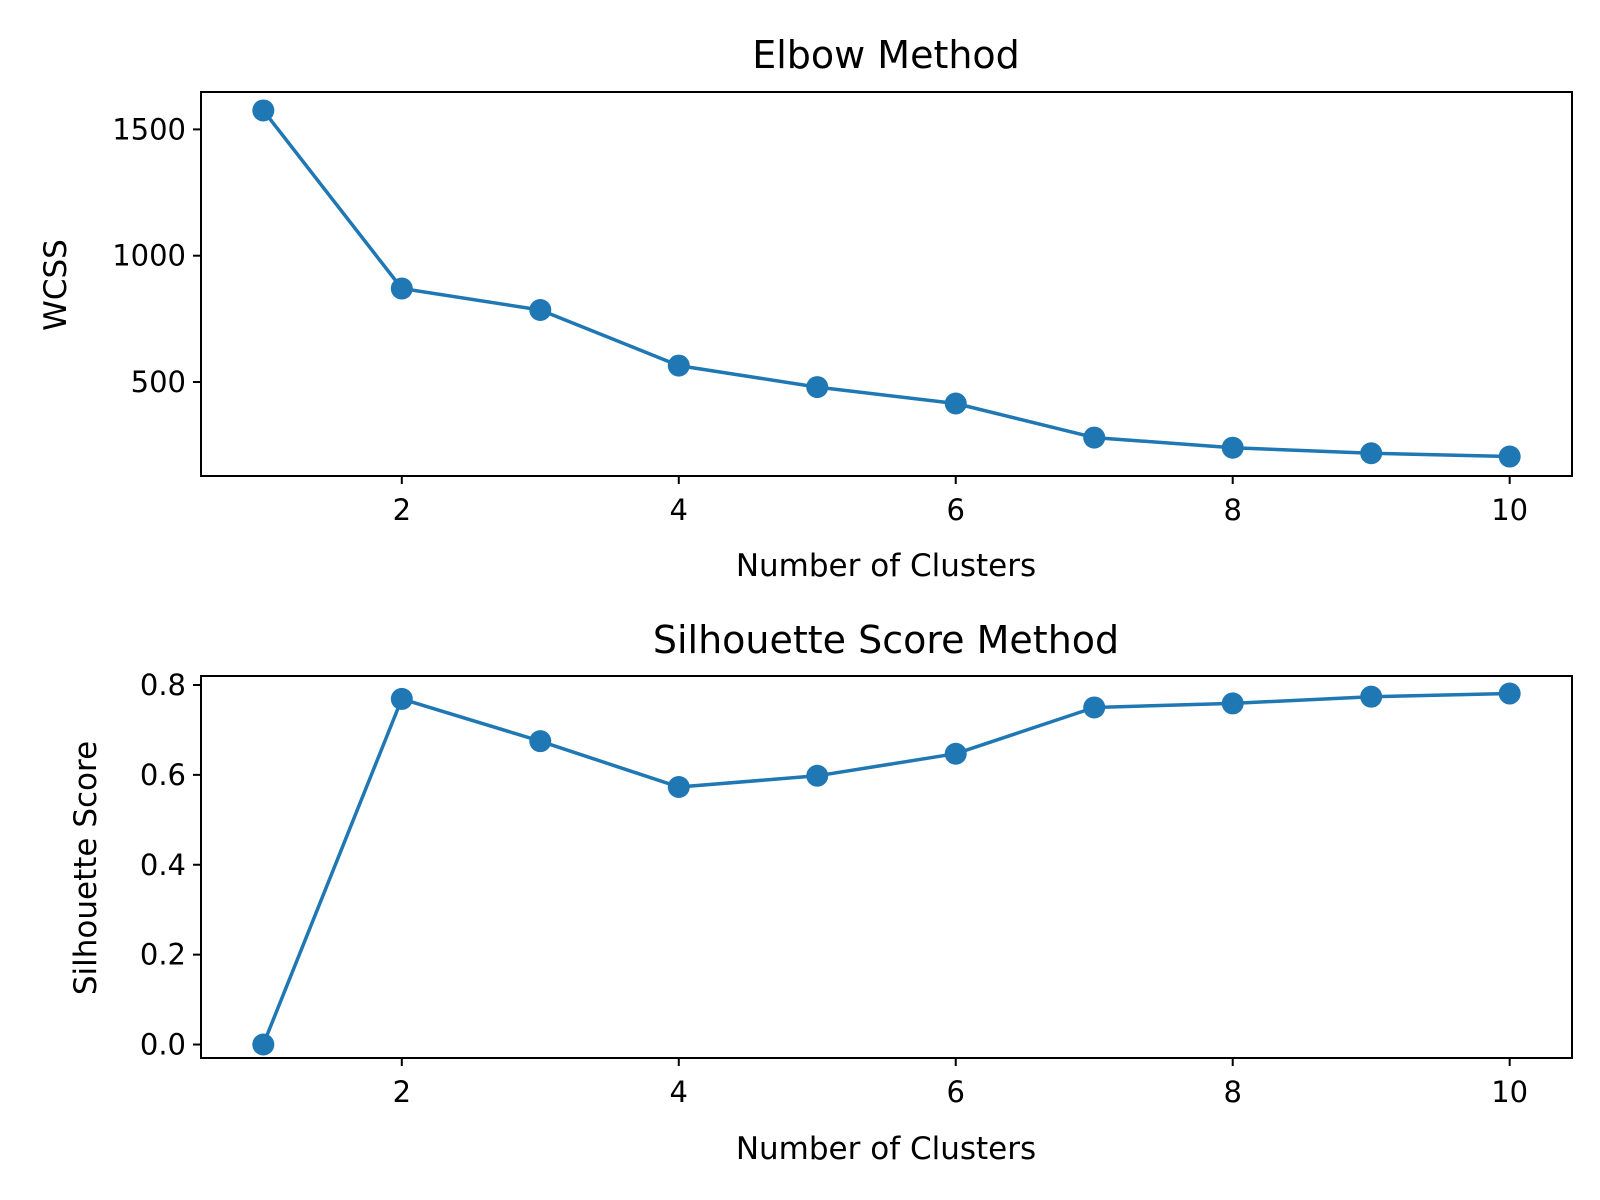 The height and width of the screenshot is (1200, 1600). Describe the element at coordinates (402, 510) in the screenshot. I see `elbow-x-tick-label: 2` at that location.